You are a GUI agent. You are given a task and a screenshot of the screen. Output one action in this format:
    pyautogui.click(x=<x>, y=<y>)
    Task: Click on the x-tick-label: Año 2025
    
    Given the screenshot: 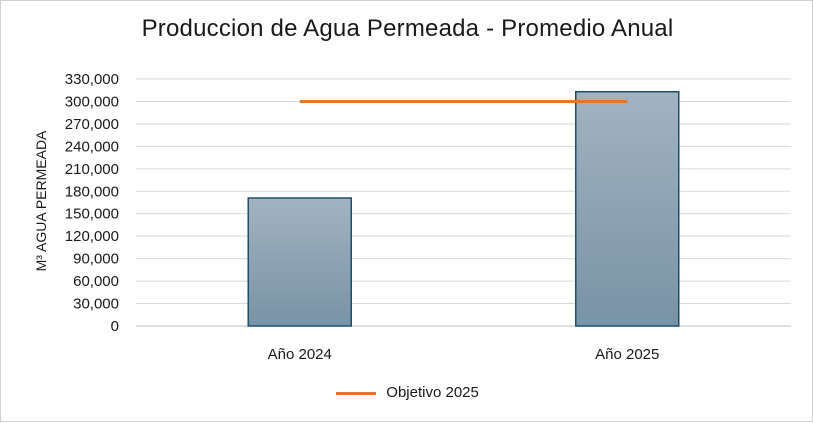 What is the action you would take?
    pyautogui.click(x=627, y=354)
    